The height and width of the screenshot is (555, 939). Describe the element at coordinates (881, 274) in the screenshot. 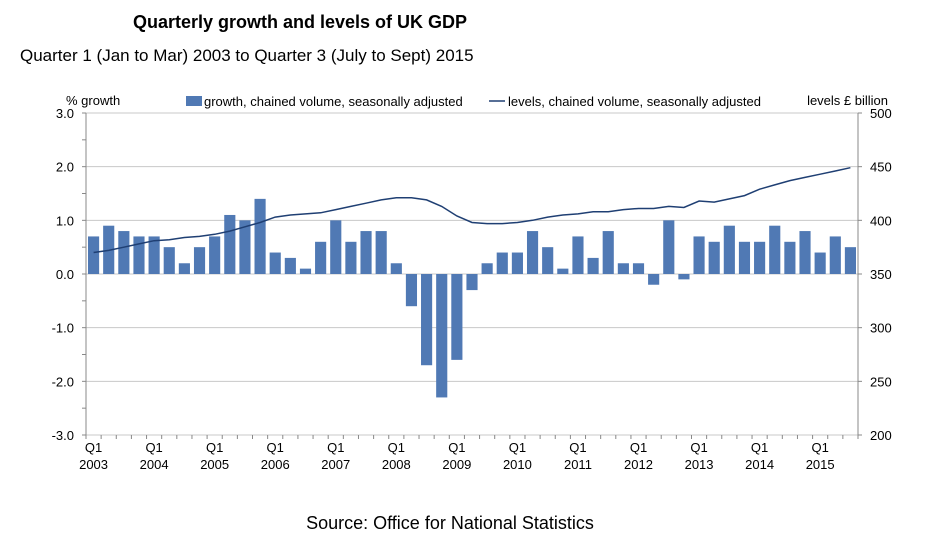

I see `right-tick-label: 350` at that location.